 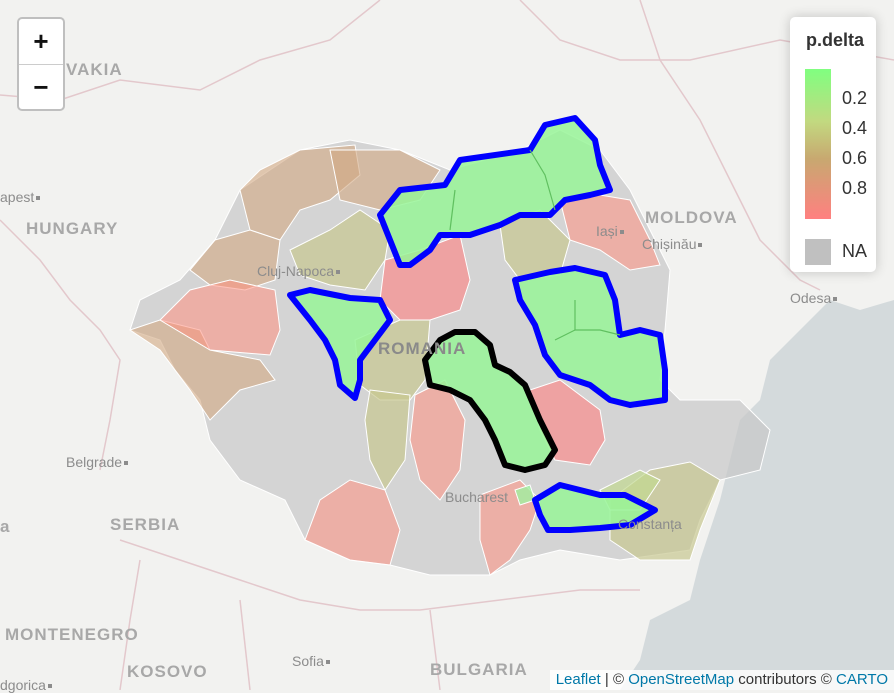 I want to click on label-bulgaria: BULGARIA, so click(x=479, y=669).